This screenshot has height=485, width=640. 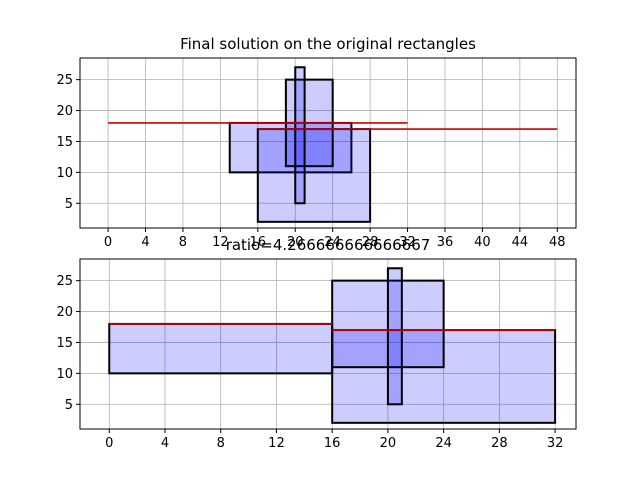 I want to click on x-tick-label: 48, so click(x=557, y=242).